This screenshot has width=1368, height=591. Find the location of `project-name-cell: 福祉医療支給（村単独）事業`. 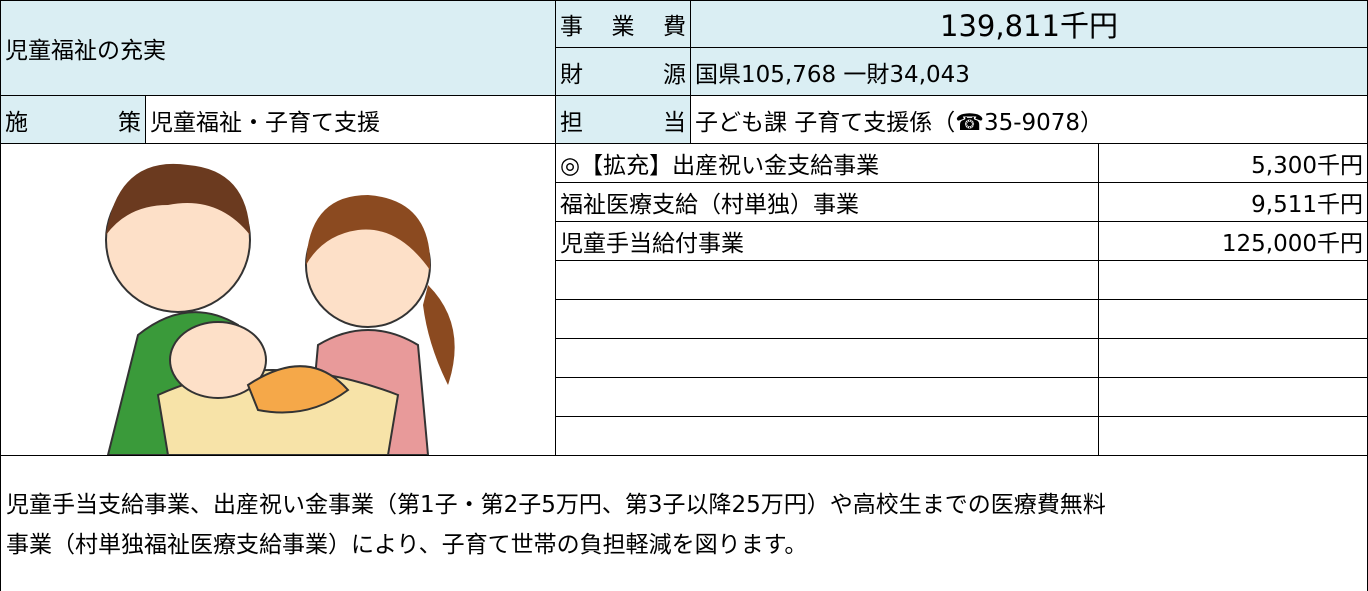

project-name-cell: 福祉医療支給（村単独）事業 is located at coordinates (827, 202).